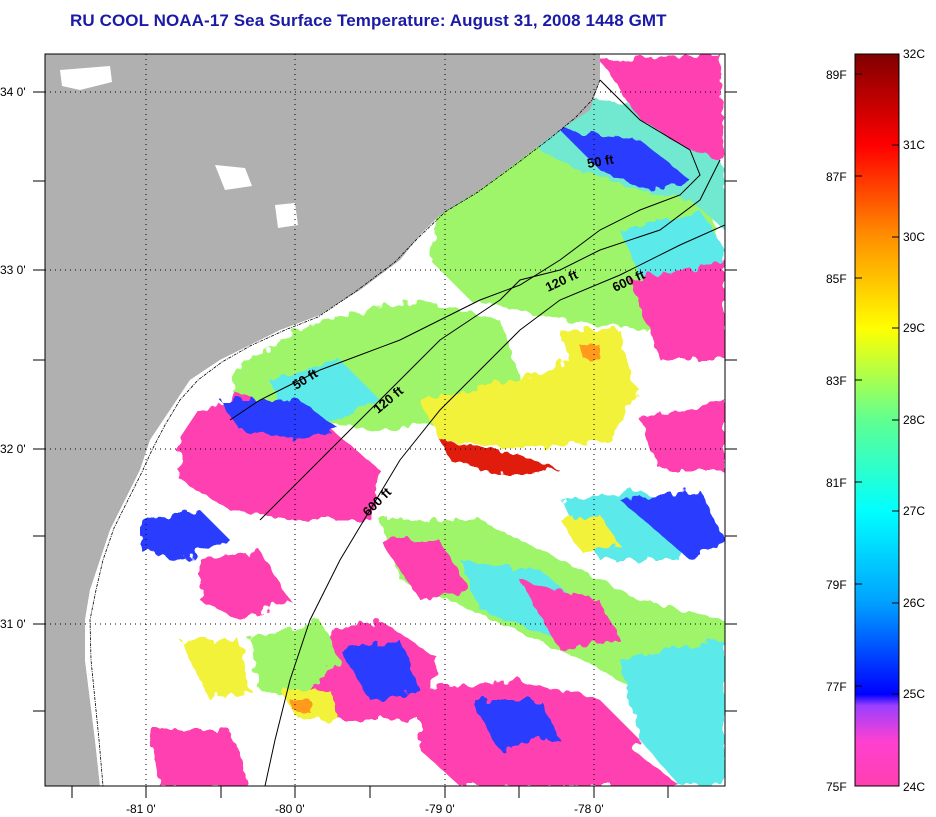  Describe the element at coordinates (13, 624) in the screenshot. I see `lat-label: 31 0'` at that location.